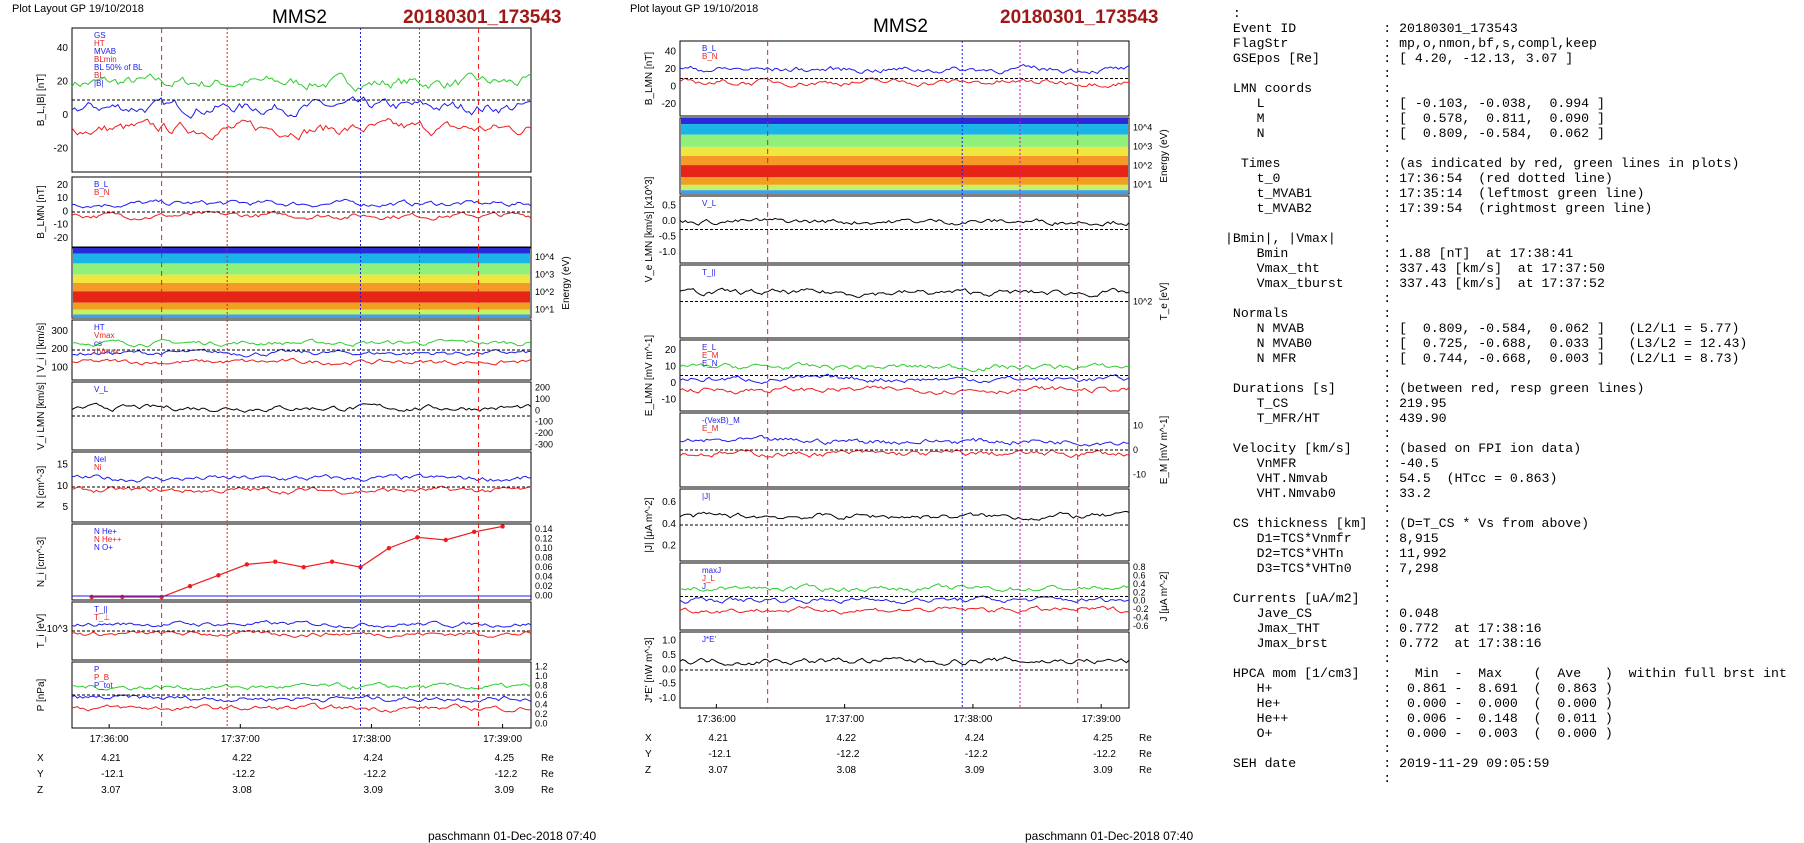  Describe the element at coordinates (1109, 836) in the screenshot. I see `mid-footer: paschmann 01-Dec-2018 07:40` at that location.